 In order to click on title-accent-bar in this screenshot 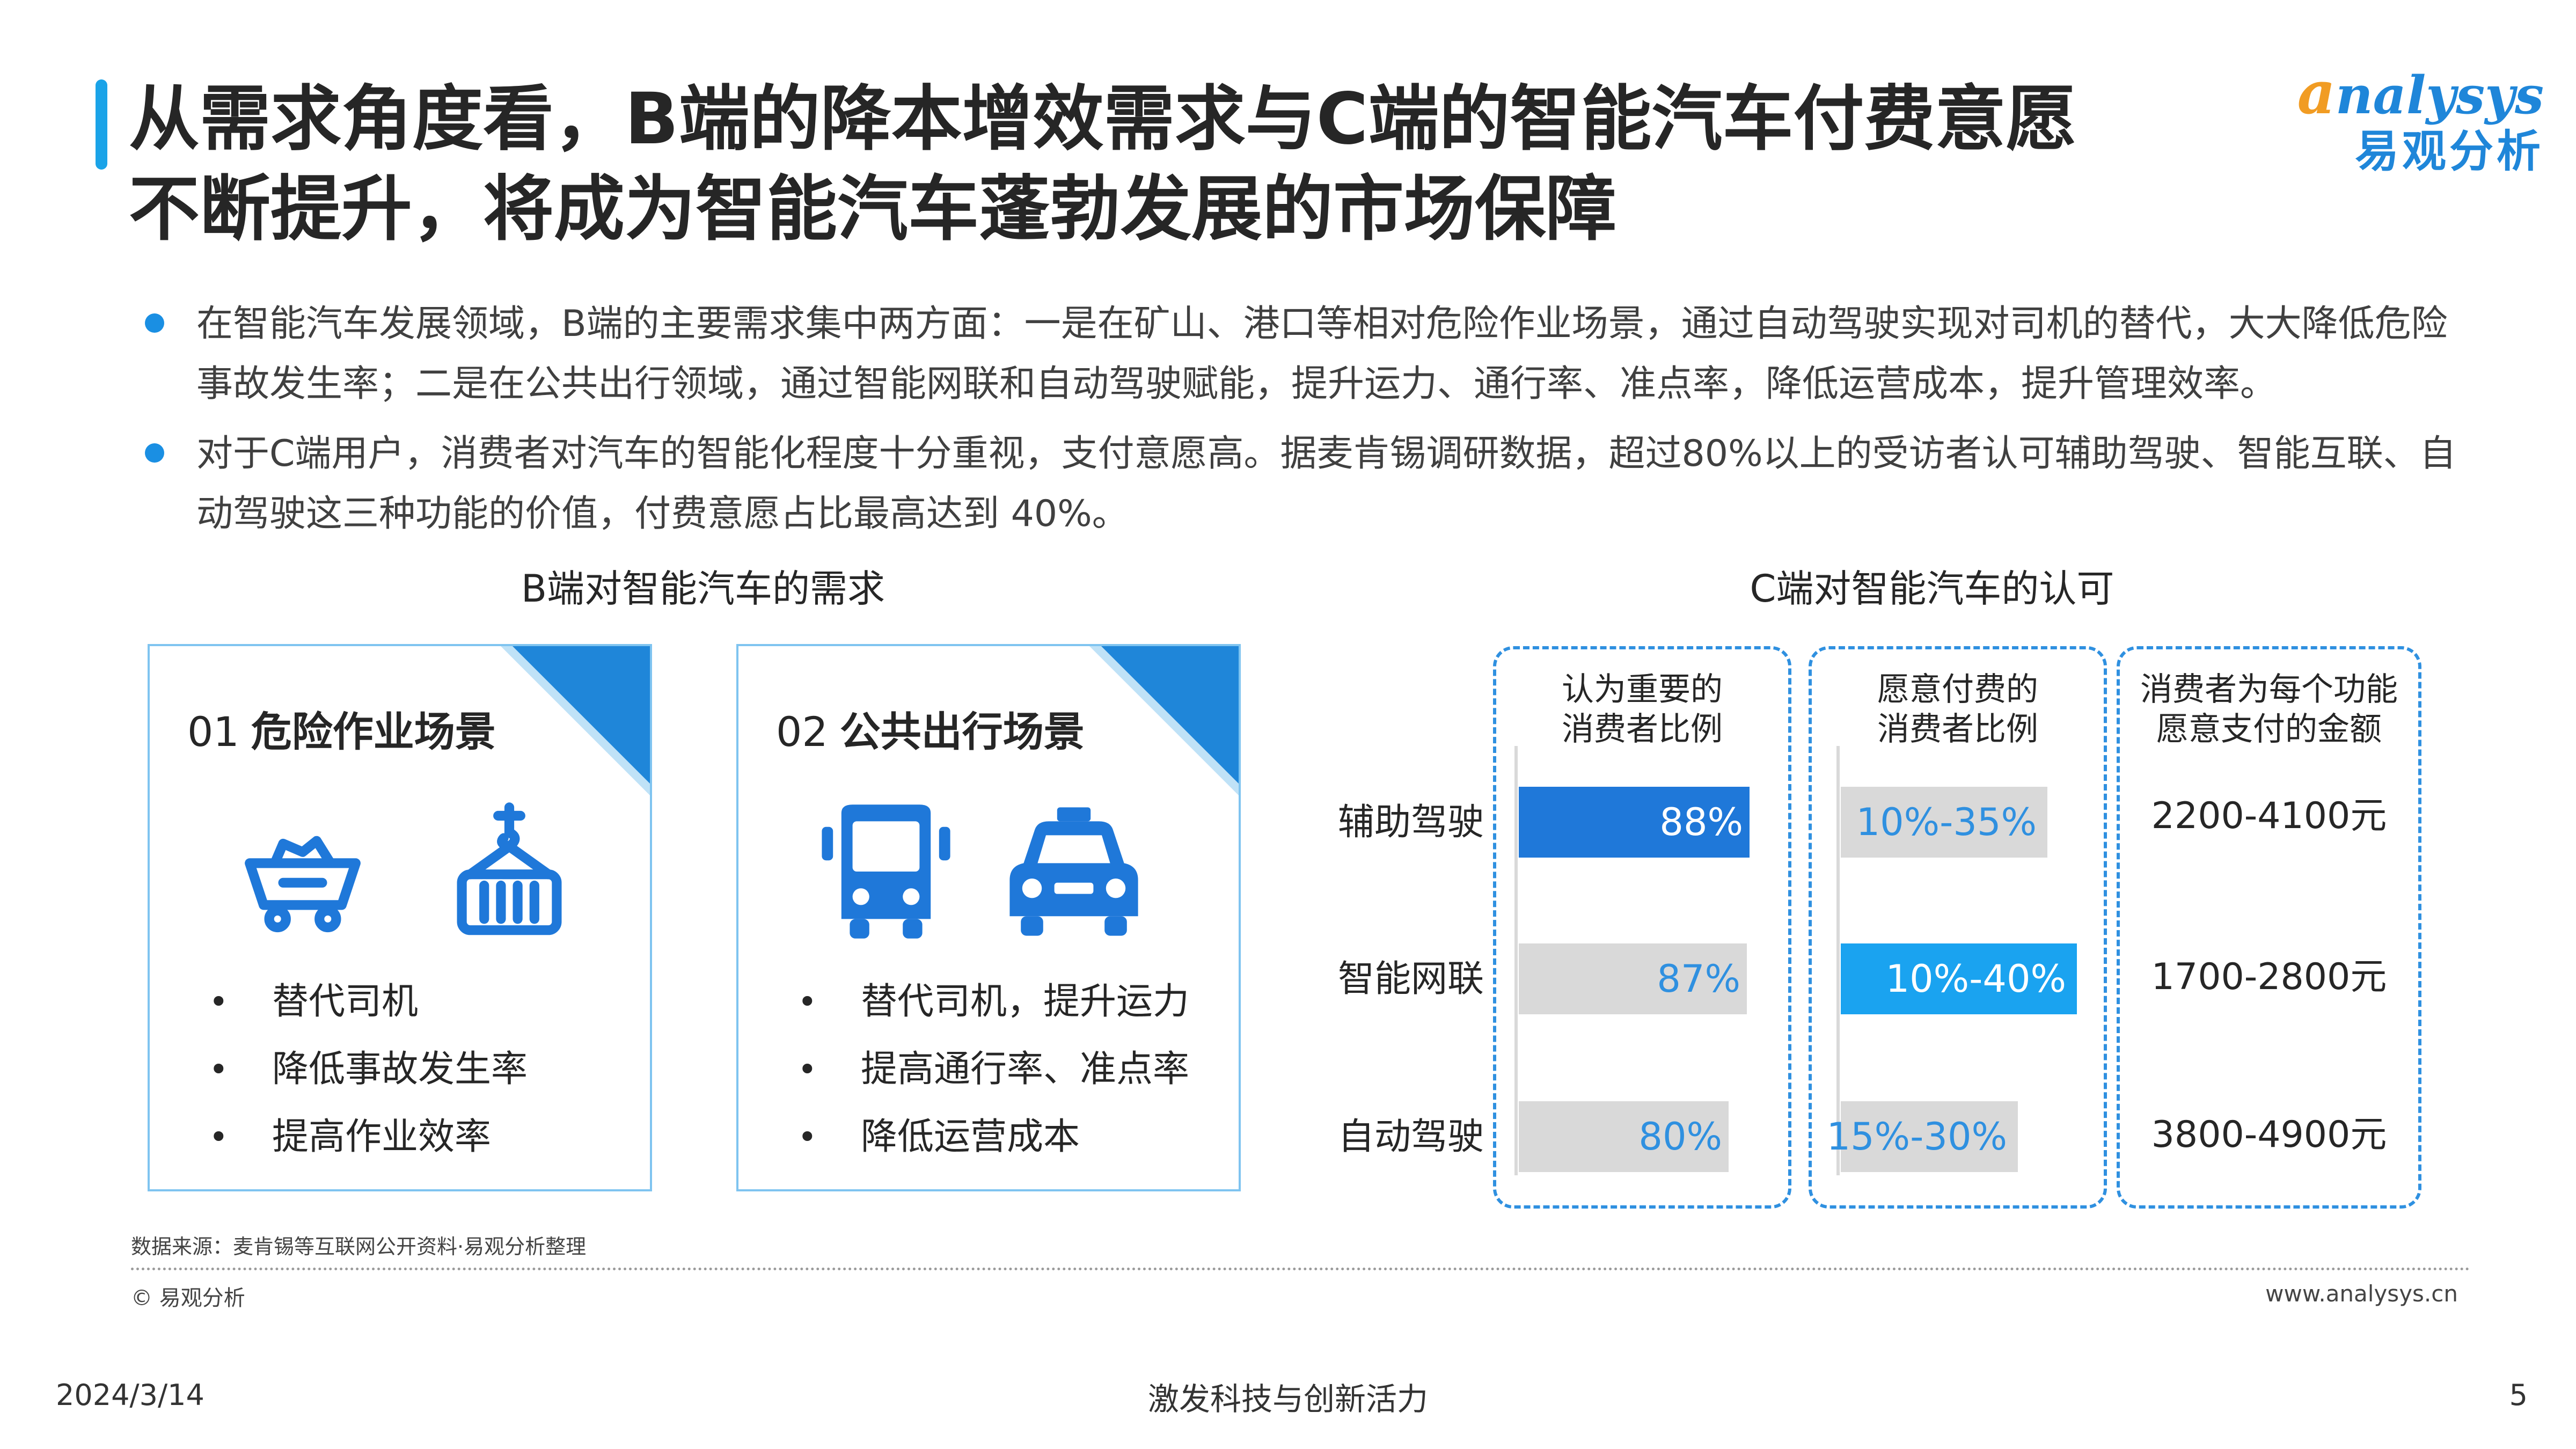, I will do `click(101, 124)`.